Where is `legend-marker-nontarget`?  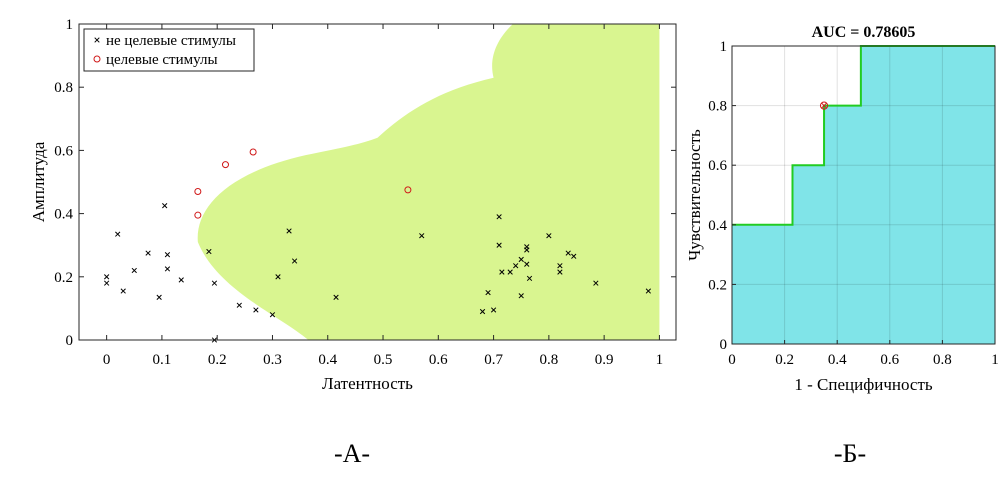
legend-marker-nontarget is located at coordinates (97, 40).